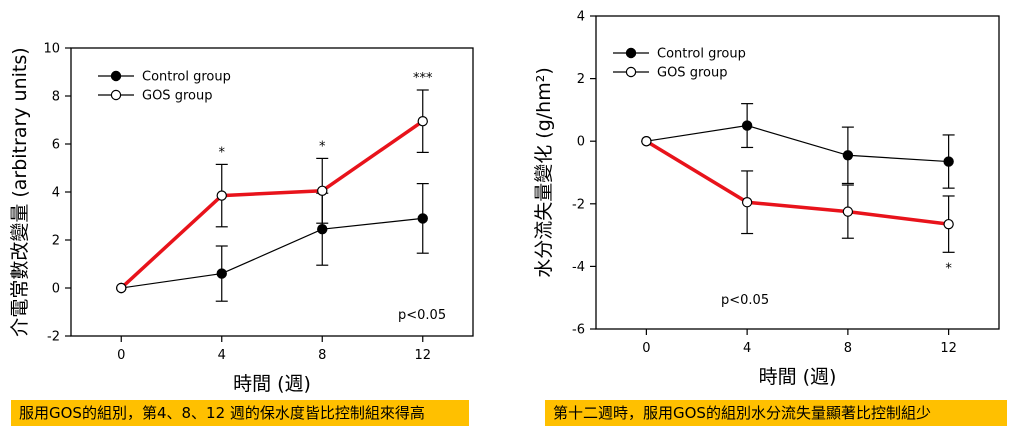 This screenshot has height=433, width=1024. What do you see at coordinates (51, 49) in the screenshot?
I see `y-tick-label: 10` at bounding box center [51, 49].